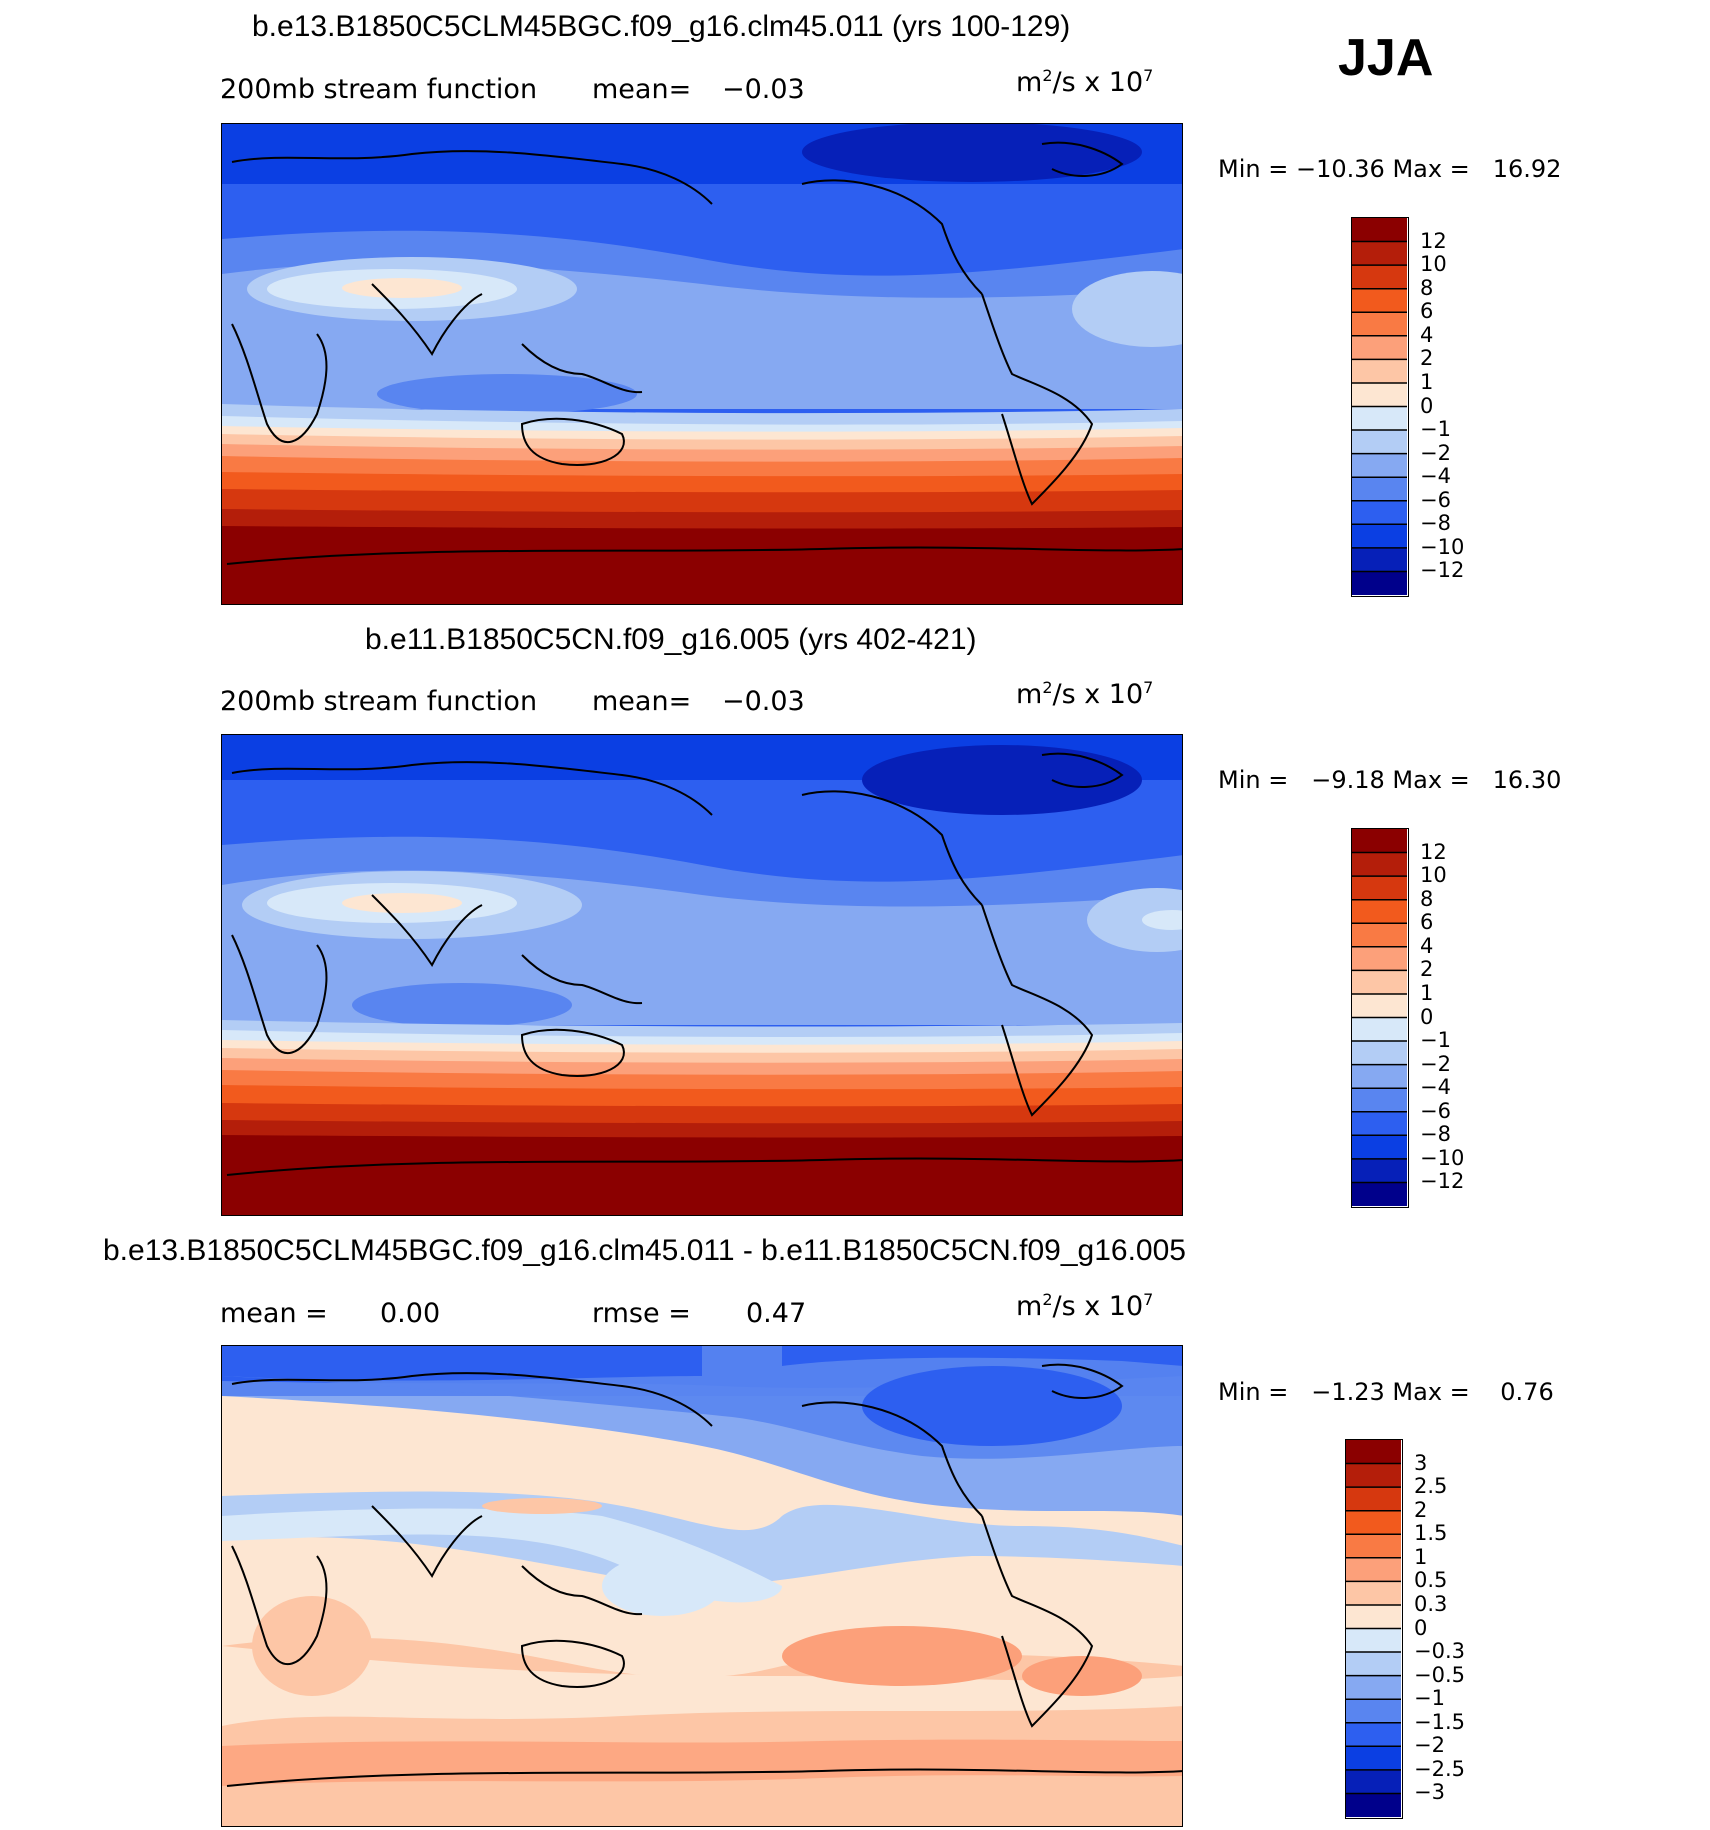  What do you see at coordinates (702, 975) in the screenshot?
I see `panel-2-map` at bounding box center [702, 975].